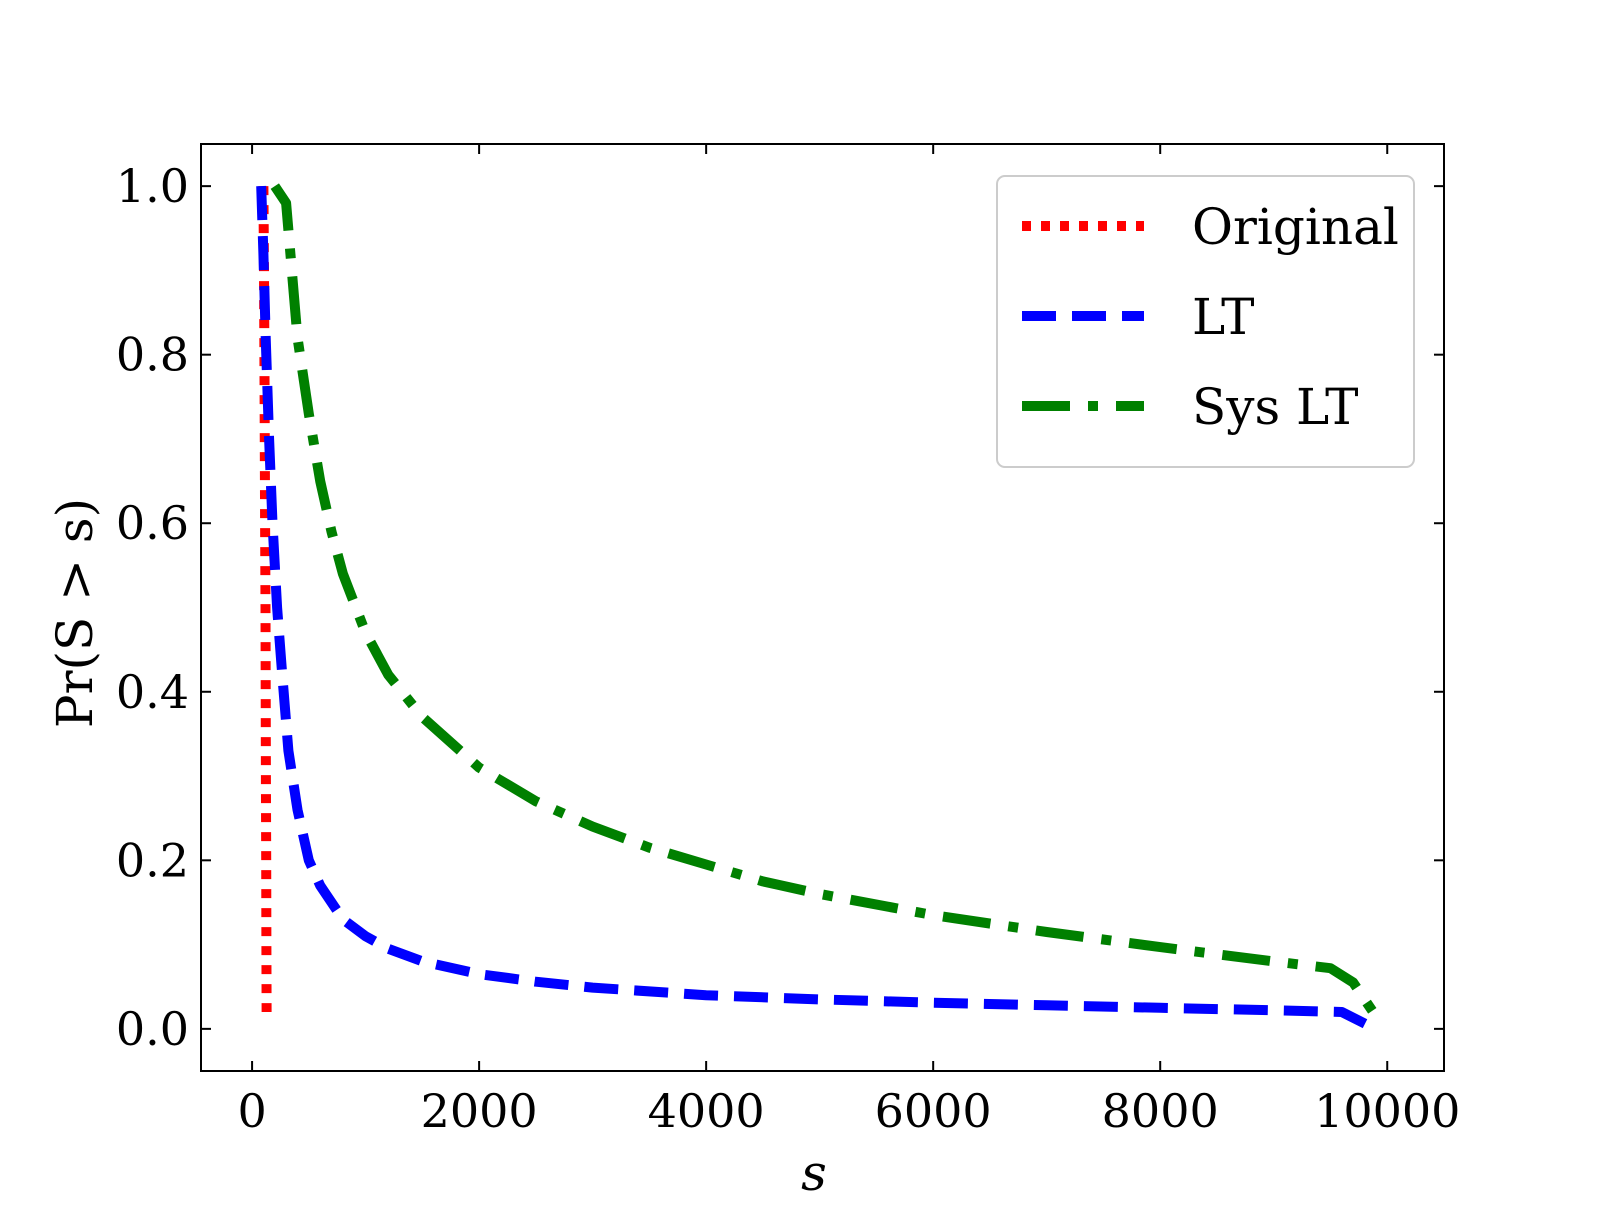 The height and width of the screenshot is (1205, 1600). I want to click on x-axis-title: s, so click(814, 1172).